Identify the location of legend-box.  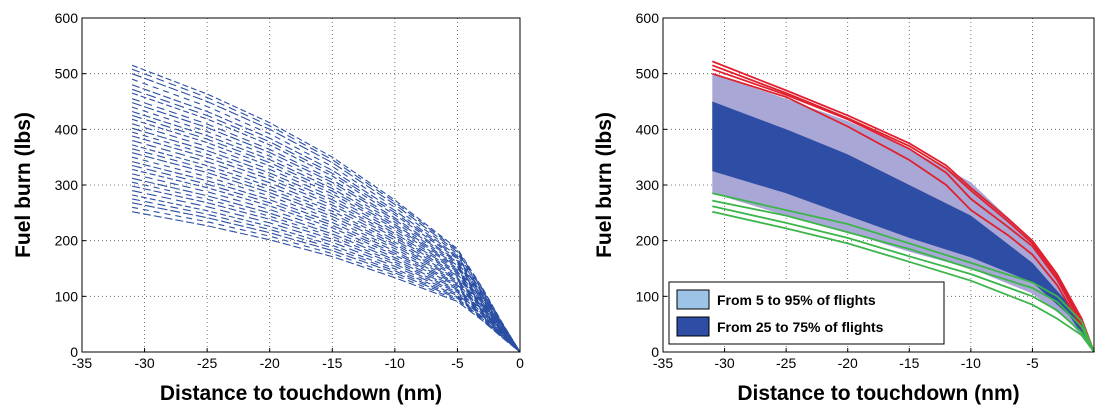
(806, 313).